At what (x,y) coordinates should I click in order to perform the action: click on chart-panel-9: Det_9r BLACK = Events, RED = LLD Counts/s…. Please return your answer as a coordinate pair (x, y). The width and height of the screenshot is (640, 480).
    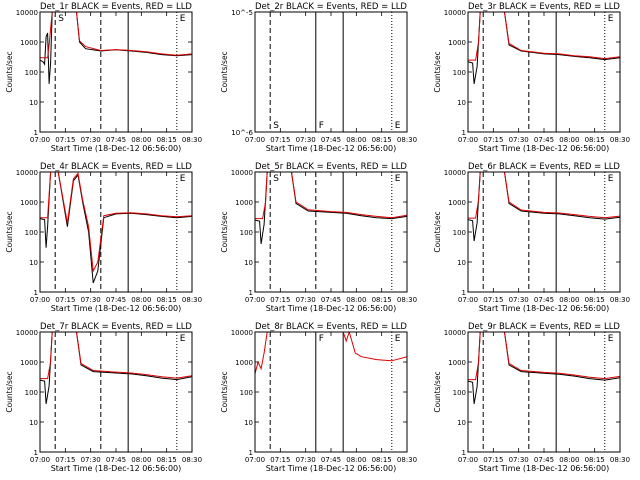
    Looking at the image, I should click on (531, 397).